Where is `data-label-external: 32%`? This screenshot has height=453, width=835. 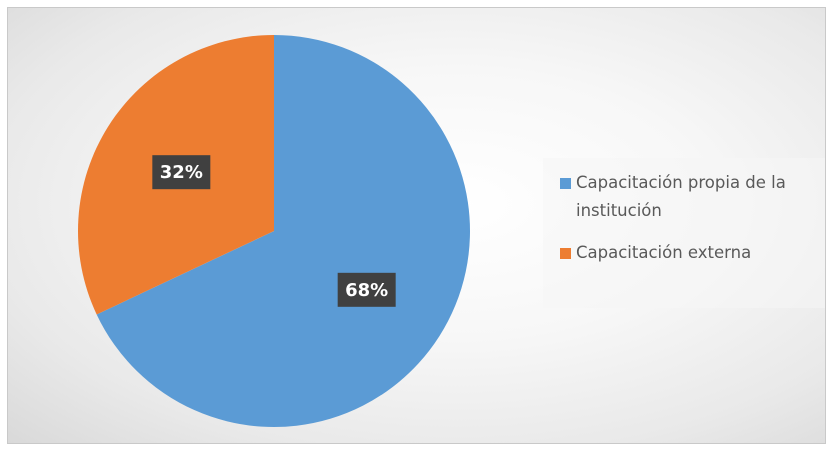
data-label-external: 32% is located at coordinates (181, 172).